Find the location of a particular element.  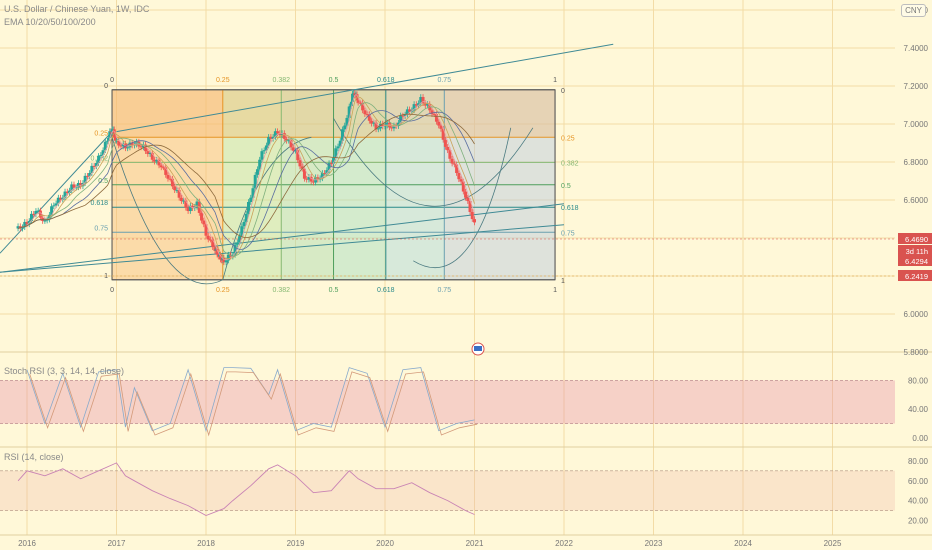

fib-time-label-top: 0.382 is located at coordinates (281, 80).